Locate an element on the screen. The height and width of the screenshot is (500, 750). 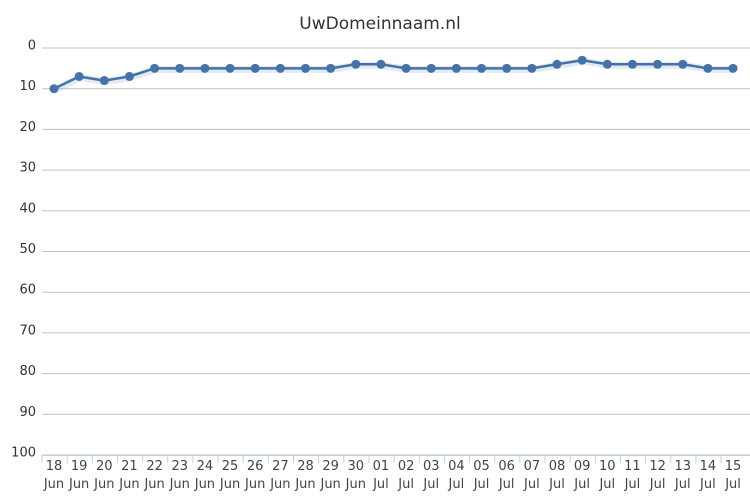
x-tick-label: 10 Jul is located at coordinates (607, 475).